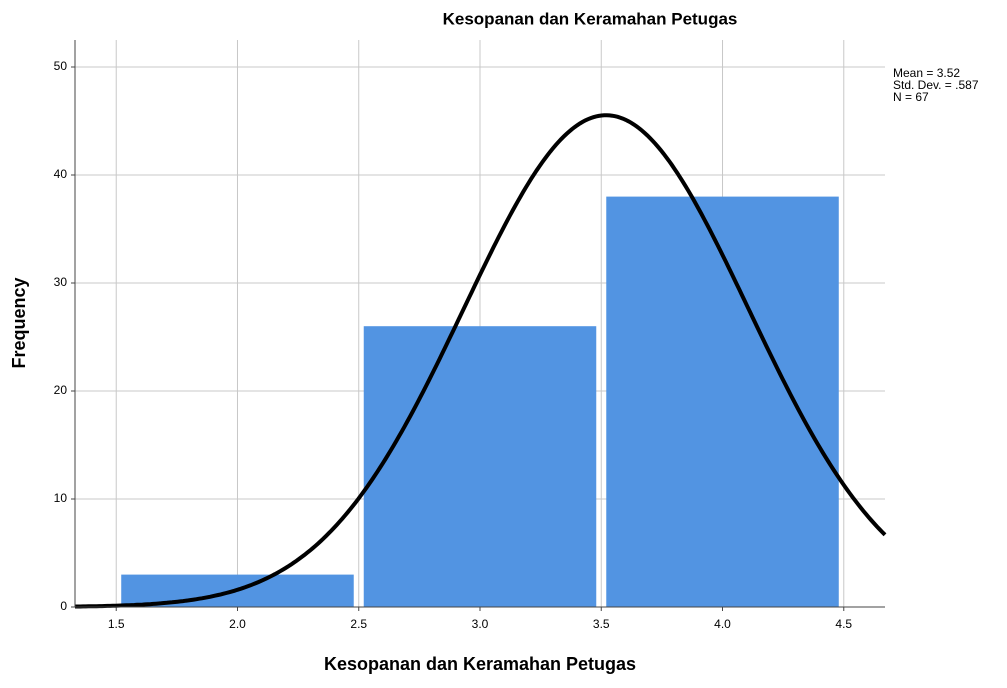 This screenshot has width=1007, height=688. I want to click on y-tick-label: 40, so click(61, 174).